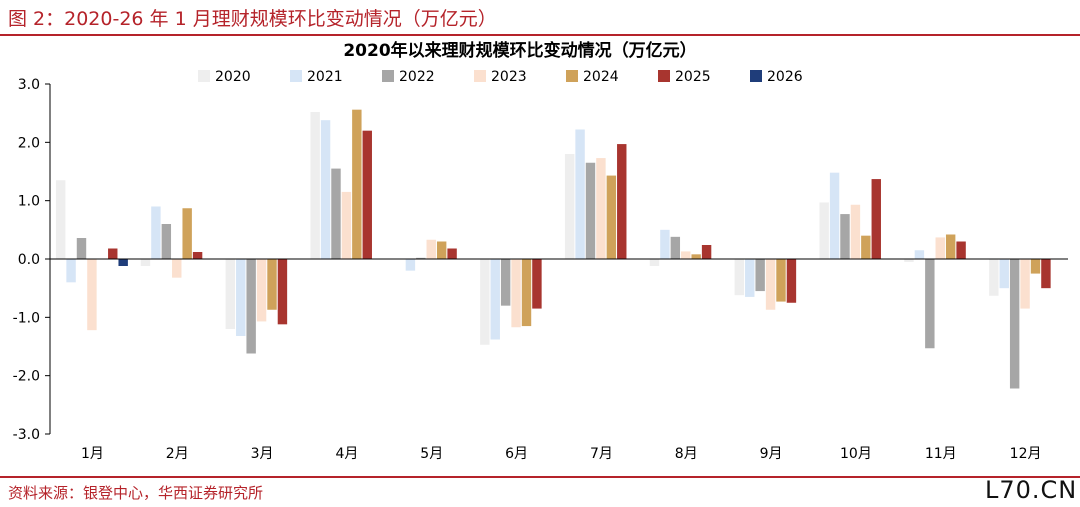 This screenshot has height=507, width=1080. What do you see at coordinates (417, 77) in the screenshot?
I see `legend-label-2022: 2022` at bounding box center [417, 77].